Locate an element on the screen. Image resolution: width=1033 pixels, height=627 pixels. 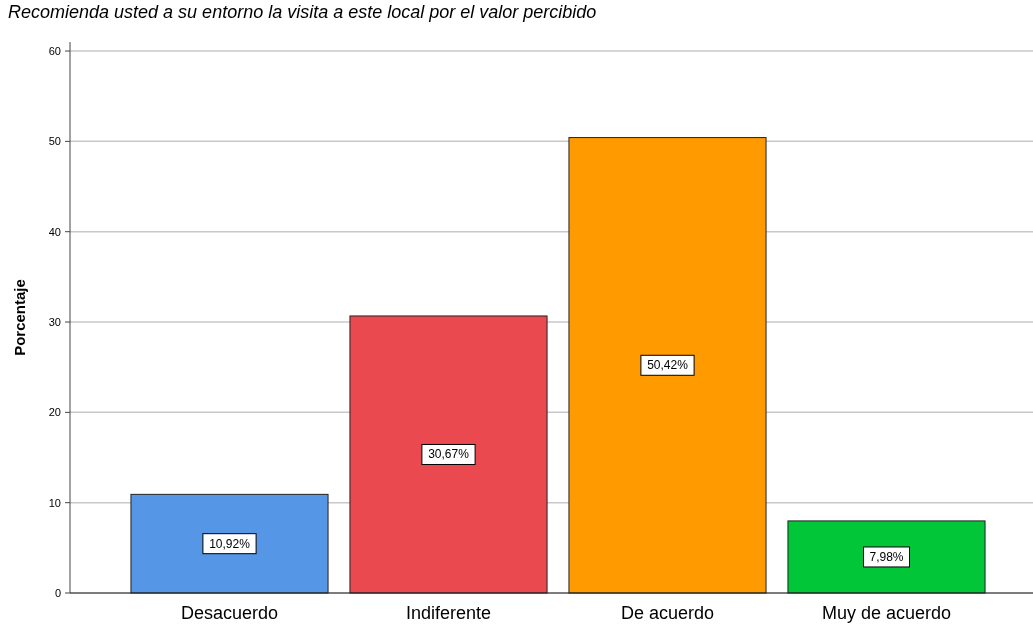
data-label: 50,42% is located at coordinates (668, 365).